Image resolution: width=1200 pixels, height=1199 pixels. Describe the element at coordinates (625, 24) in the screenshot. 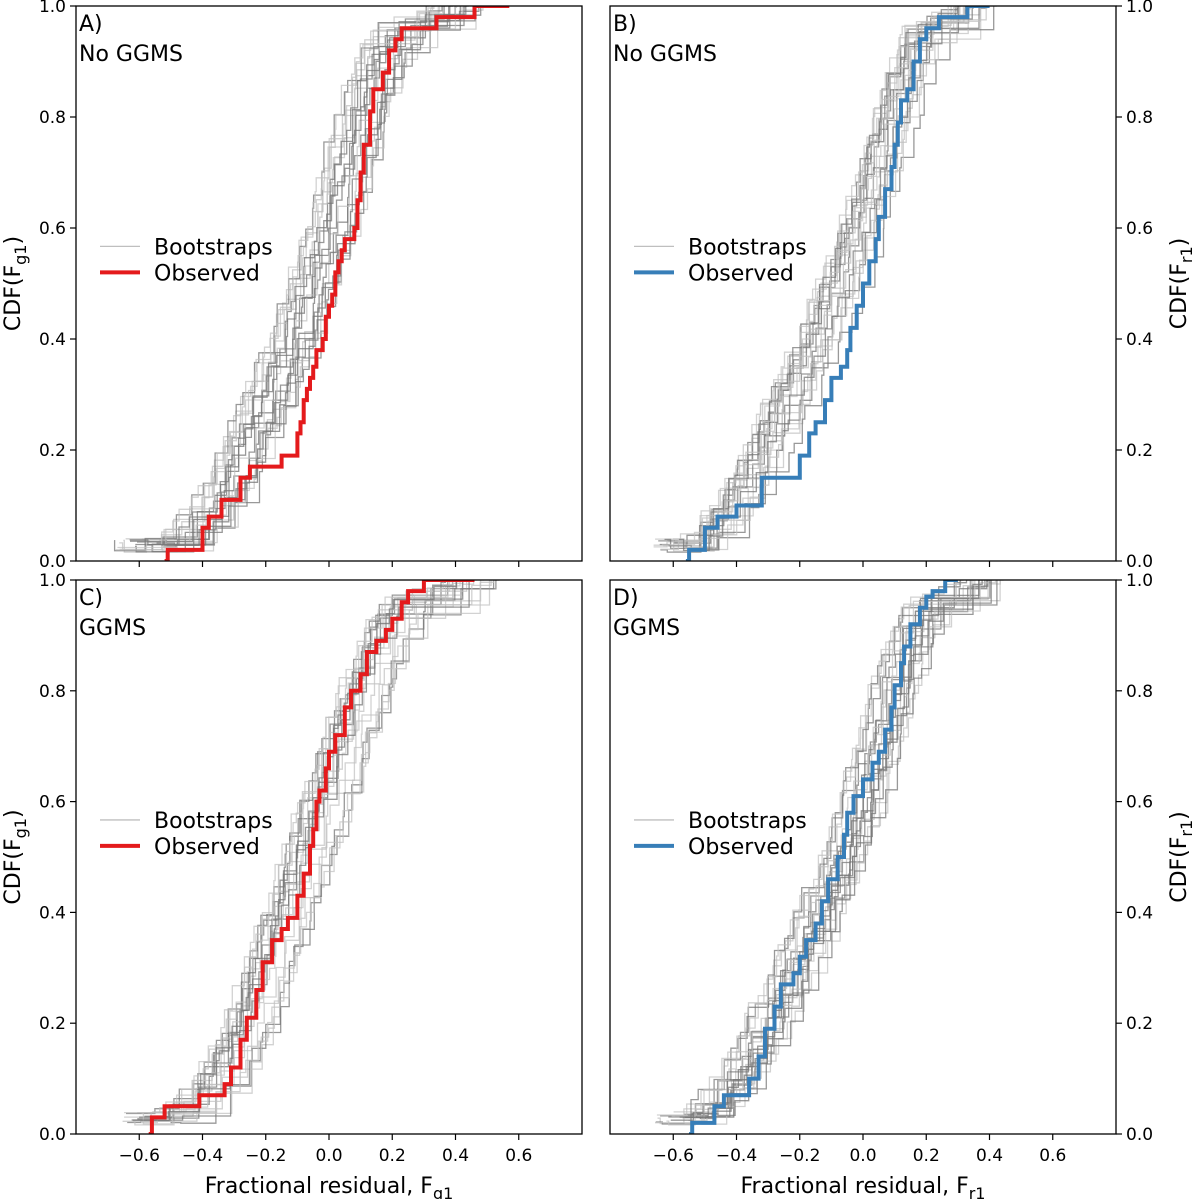

I see `panel-letter: B)` at that location.